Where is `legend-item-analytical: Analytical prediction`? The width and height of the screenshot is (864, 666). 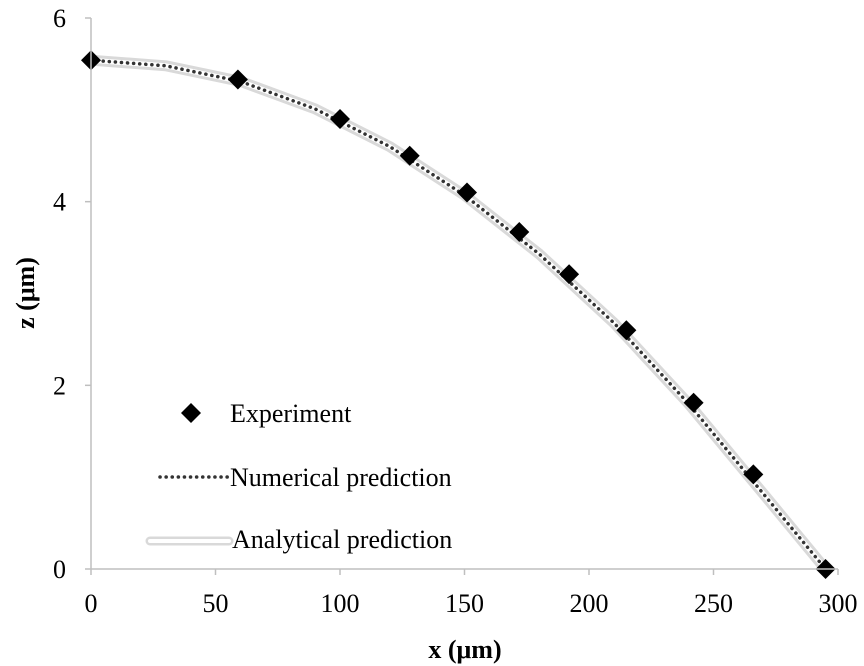 legend-item-analytical: Analytical prediction is located at coordinates (298, 539).